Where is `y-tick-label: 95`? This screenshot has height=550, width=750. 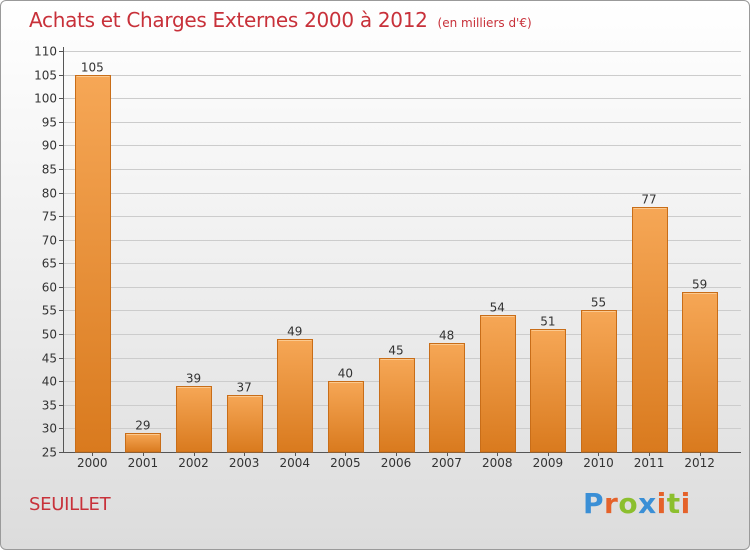 y-tick-label: 95 is located at coordinates (49, 123).